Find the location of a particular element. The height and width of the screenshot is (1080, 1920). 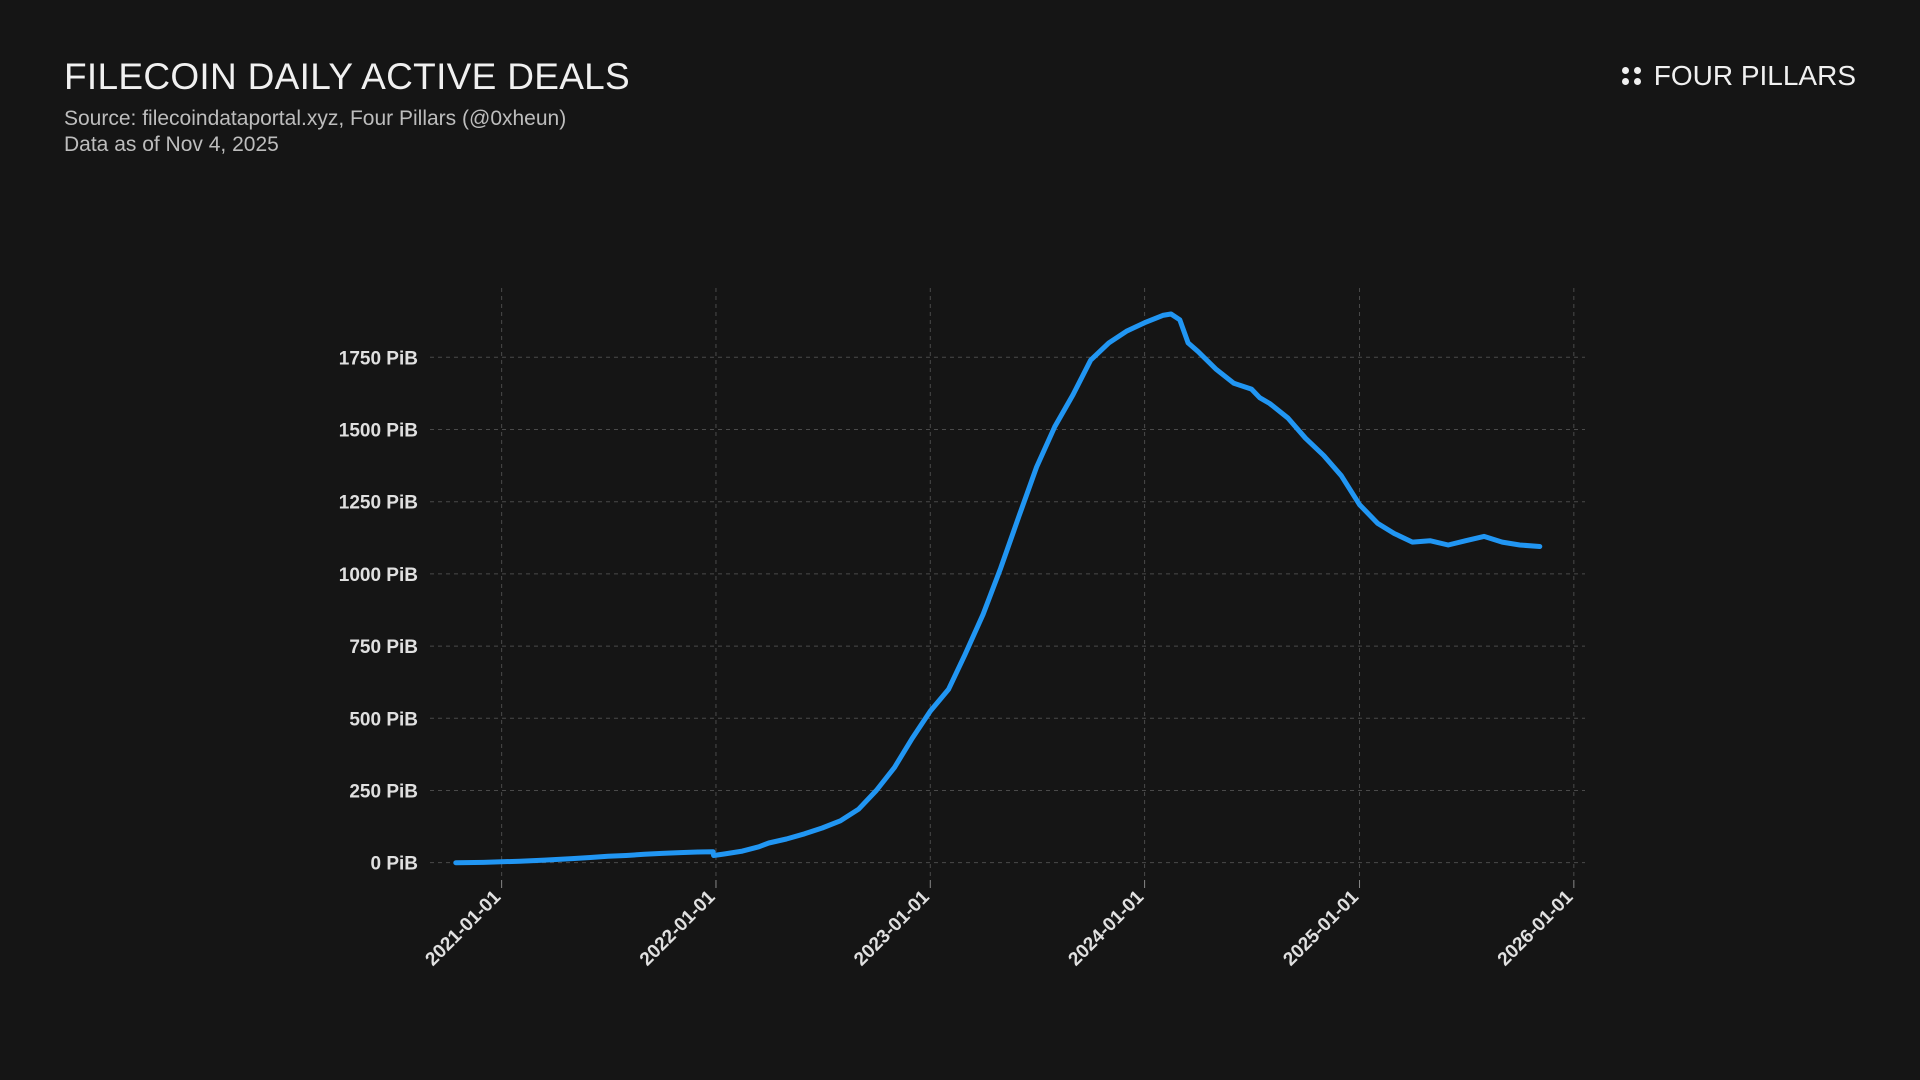

y-tick-label: 750 PiB is located at coordinates (383, 647).